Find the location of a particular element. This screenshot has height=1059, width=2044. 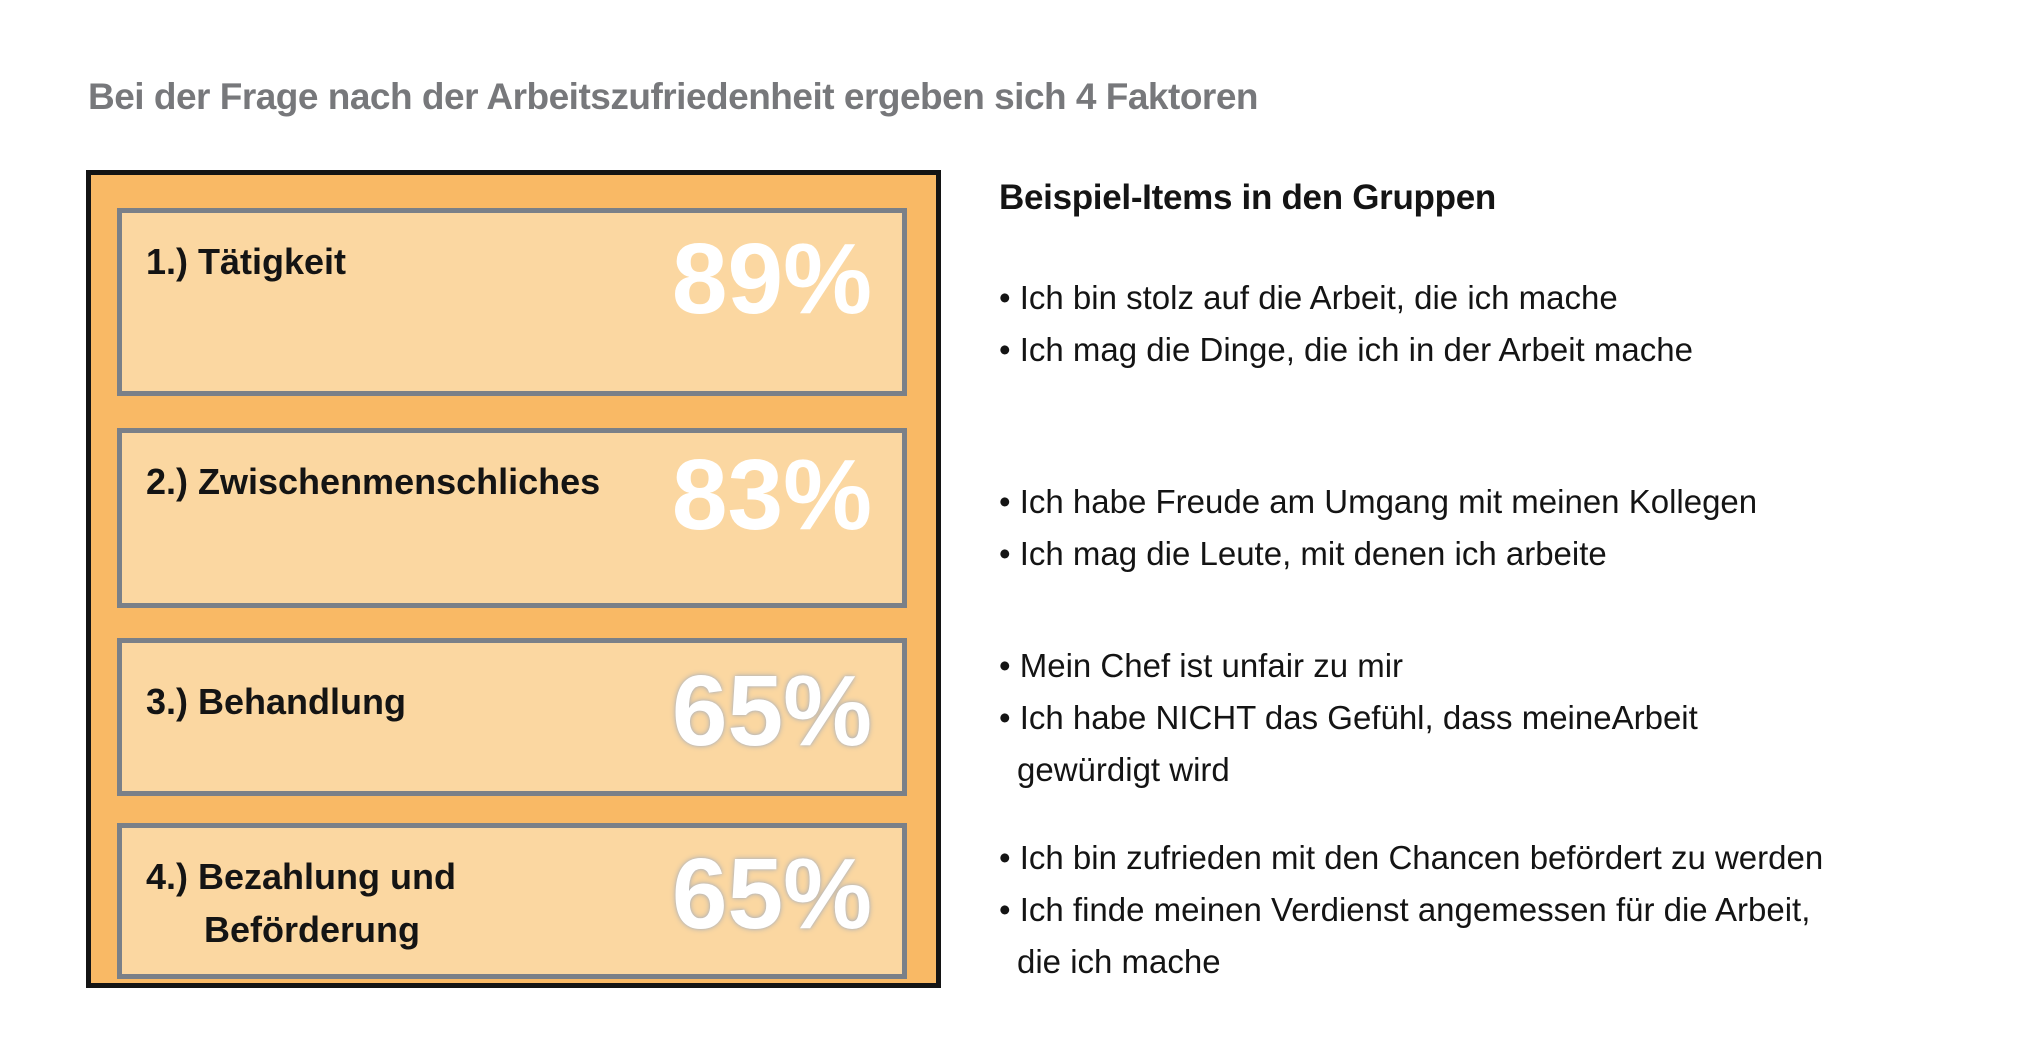

bullet-item: Mein Chef ist unfair zu mir is located at coordinates (1348, 666).